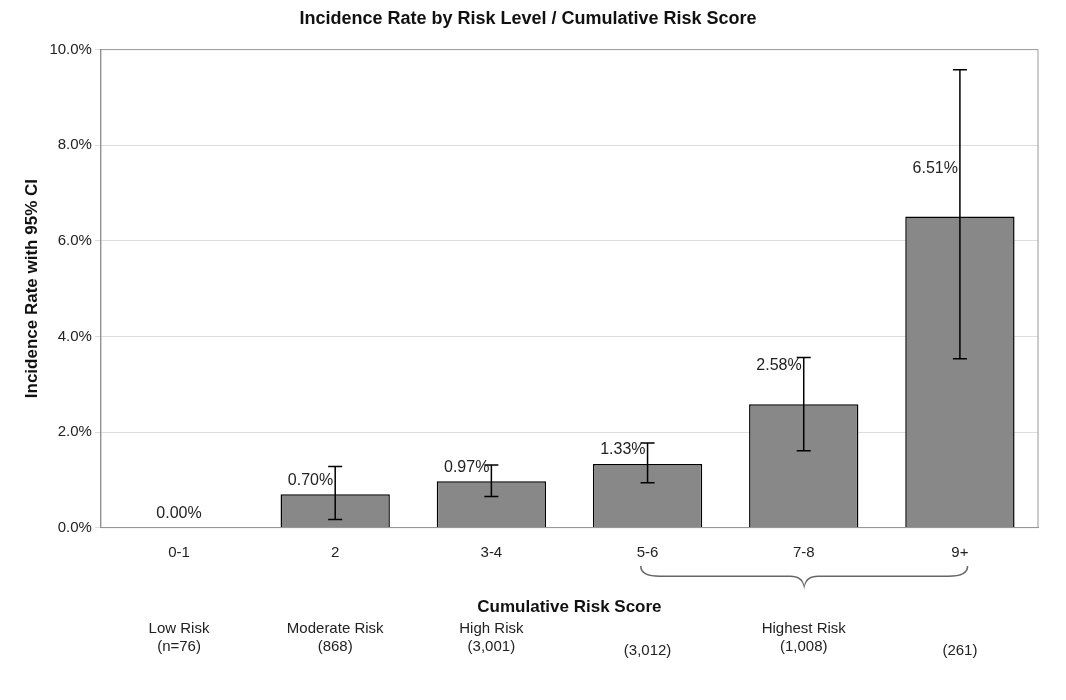 This screenshot has width=1066, height=700. What do you see at coordinates (647, 551) in the screenshot?
I see `x-tick-label: 5-6` at bounding box center [647, 551].